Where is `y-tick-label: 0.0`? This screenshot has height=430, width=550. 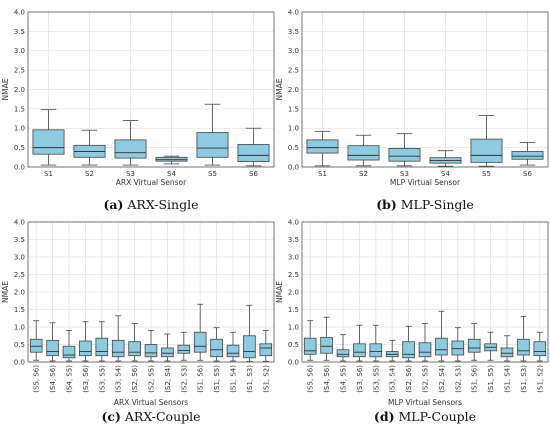
y-tick-label: 0.0 is located at coordinates (19, 362).